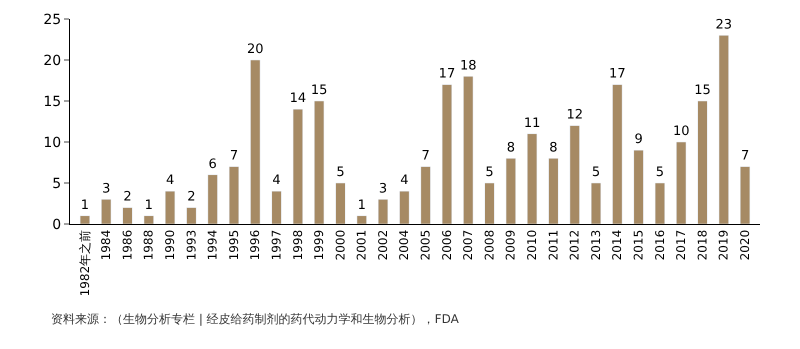 The image size is (800, 349). I want to click on x-tick-label: 2014, so click(617, 245).